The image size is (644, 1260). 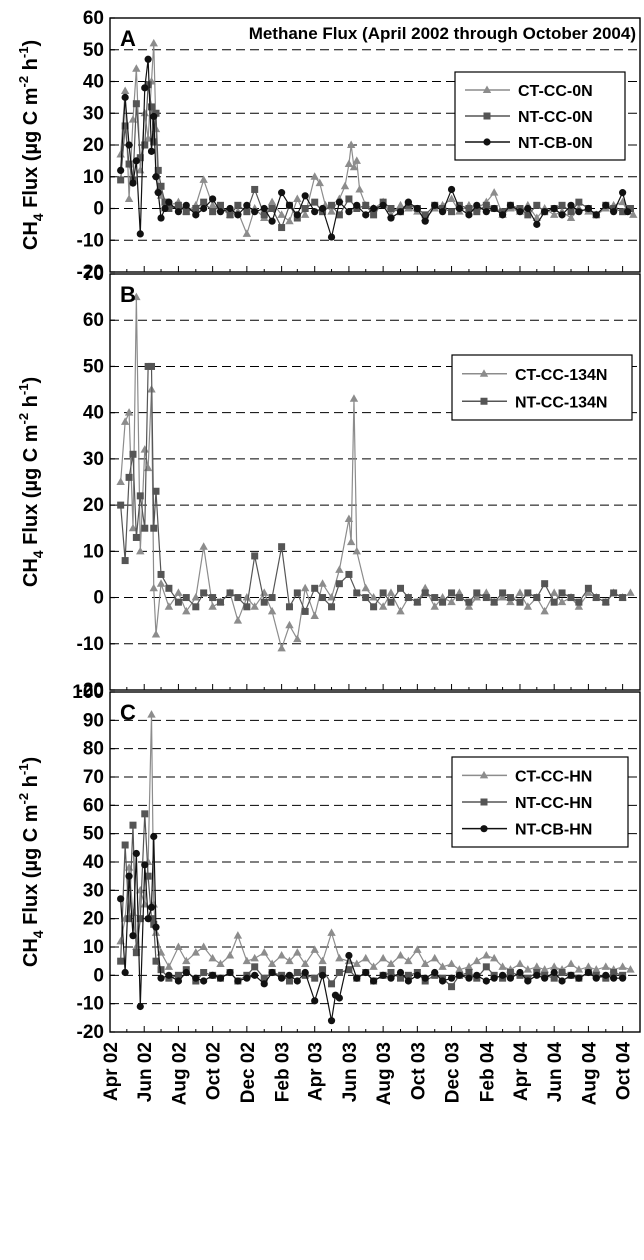 What do you see at coordinates (487, 89) in the screenshot?
I see `legend-marker` at bounding box center [487, 89].